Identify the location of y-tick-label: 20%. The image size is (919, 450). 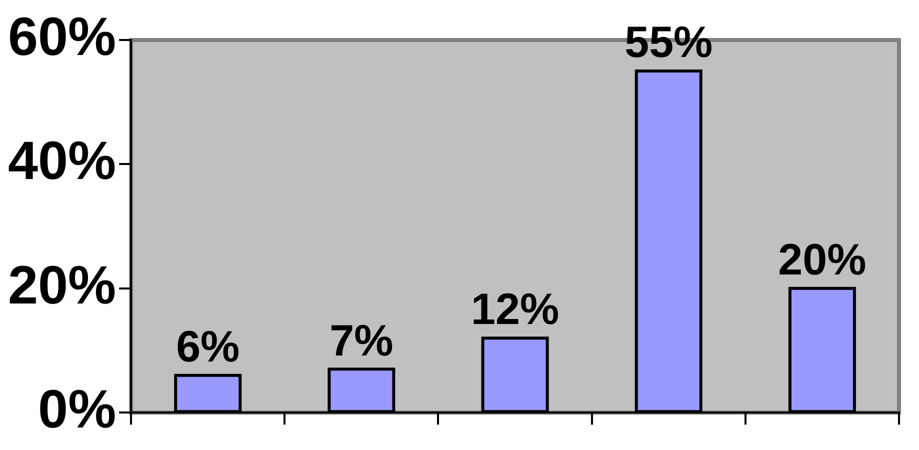
(62, 285).